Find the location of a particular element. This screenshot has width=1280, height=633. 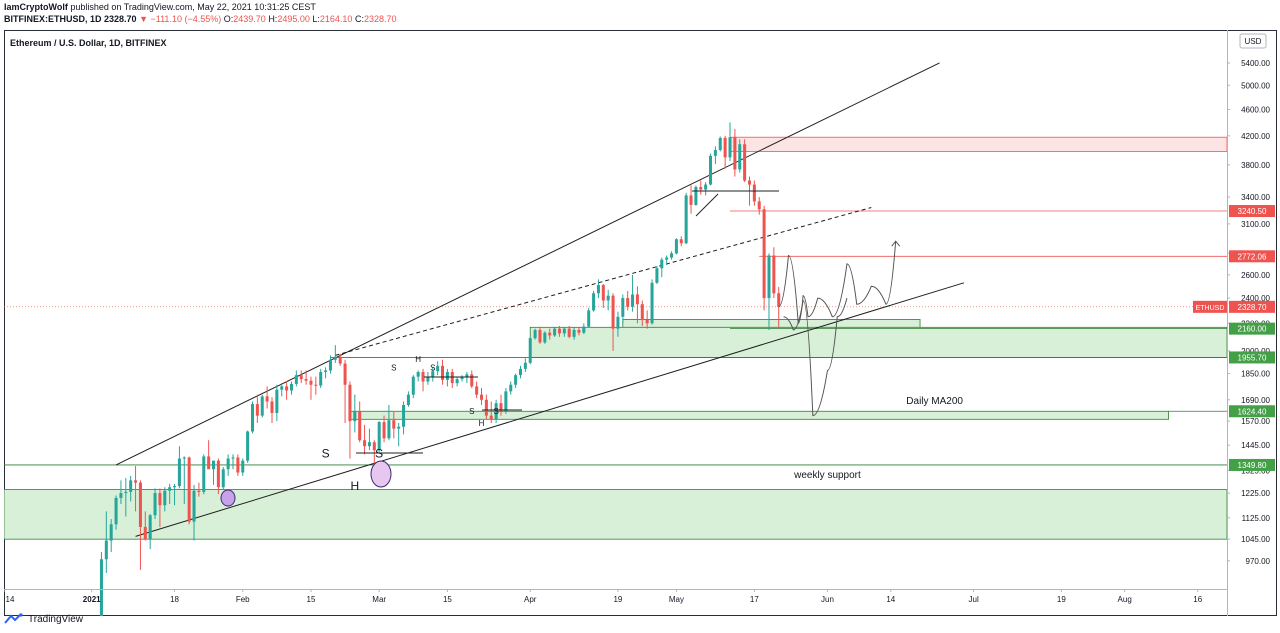

x-tick-label: Mar is located at coordinates (379, 599).